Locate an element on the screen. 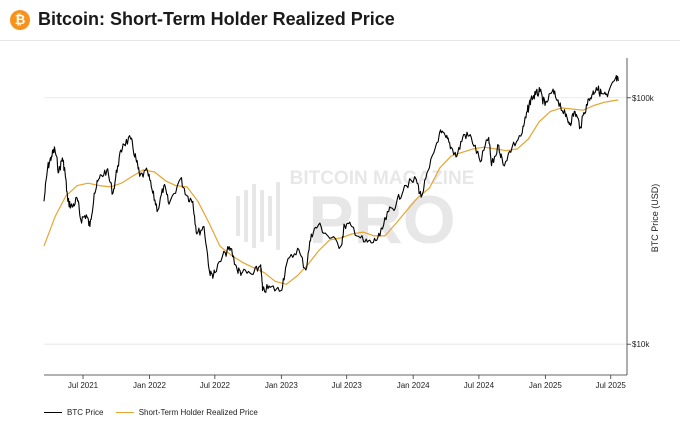 Image resolution: width=680 pixels, height=427 pixels. legend-item-btc-price: BTC Price is located at coordinates (73, 412).